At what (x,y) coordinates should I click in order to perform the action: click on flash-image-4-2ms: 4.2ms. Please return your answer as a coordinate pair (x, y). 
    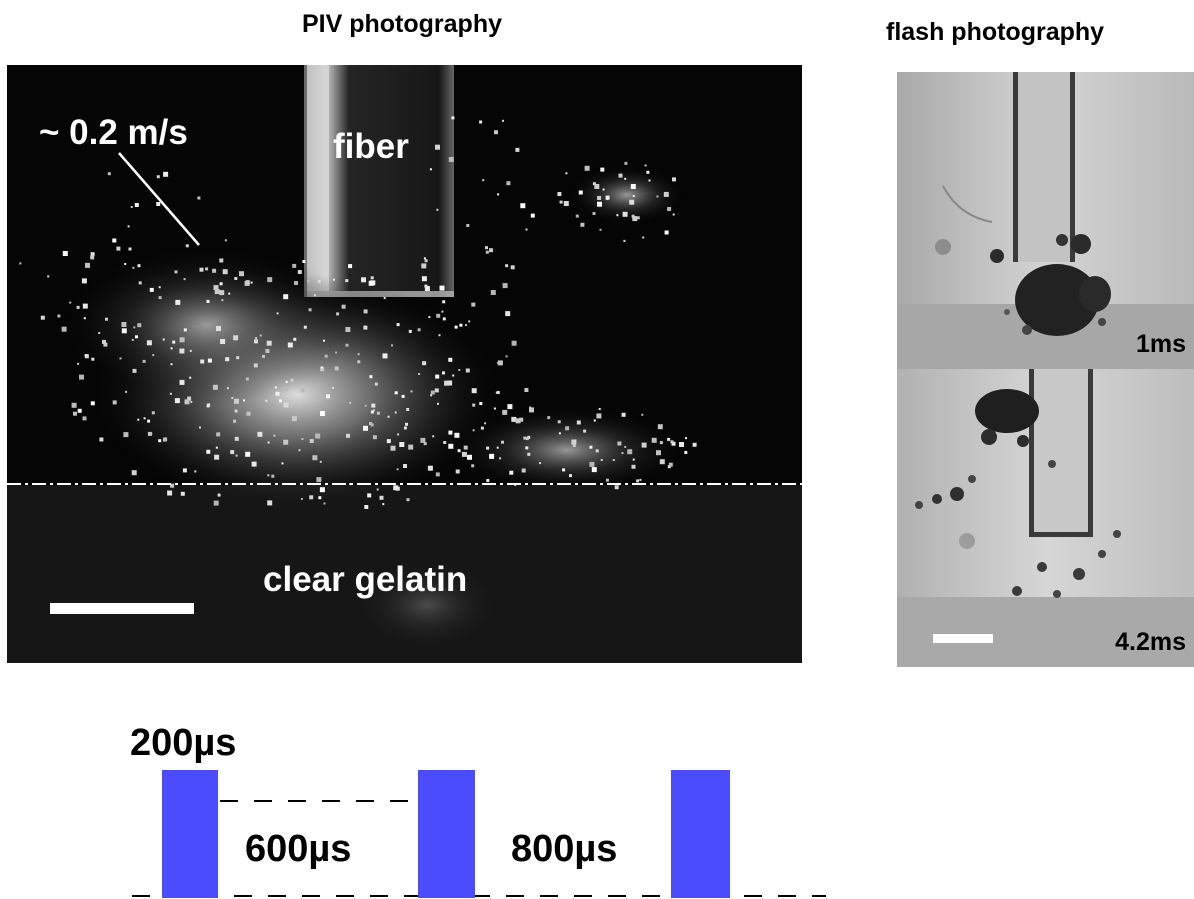
    Looking at the image, I should click on (1045, 518).